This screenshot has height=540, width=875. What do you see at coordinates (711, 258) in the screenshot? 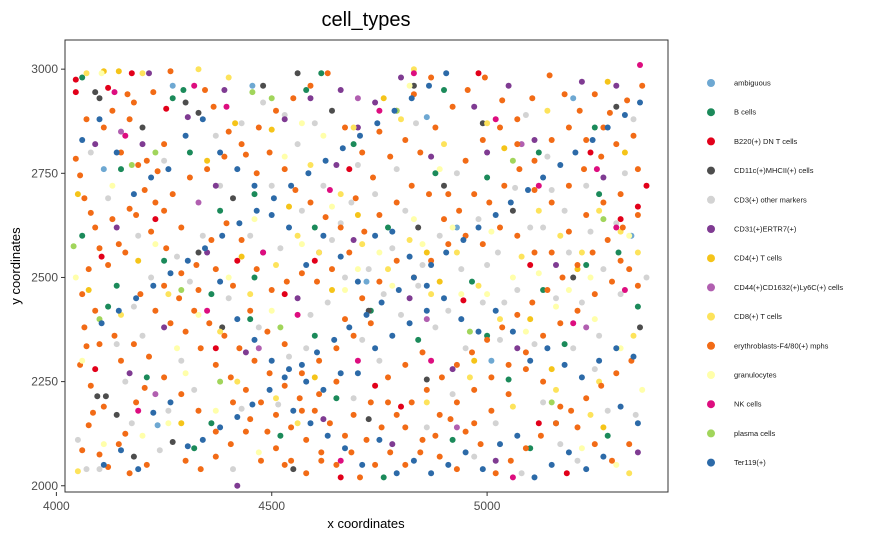
I see `legend-key` at bounding box center [711, 258].